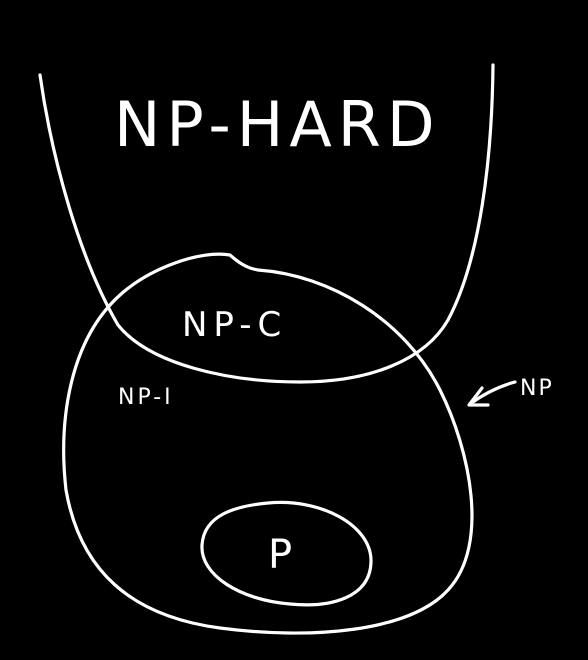  Describe the element at coordinates (277, 124) in the screenshot. I see `np-hard-label: NP-HARD` at that location.